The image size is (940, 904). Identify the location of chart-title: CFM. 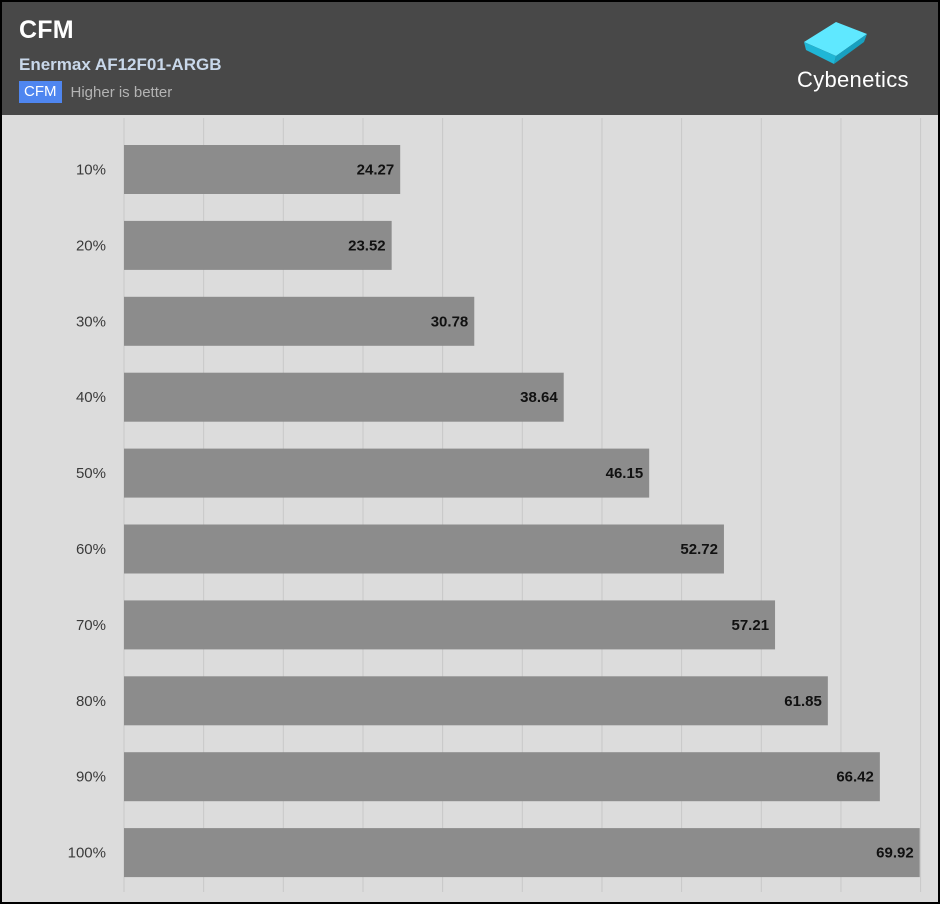
(46, 30).